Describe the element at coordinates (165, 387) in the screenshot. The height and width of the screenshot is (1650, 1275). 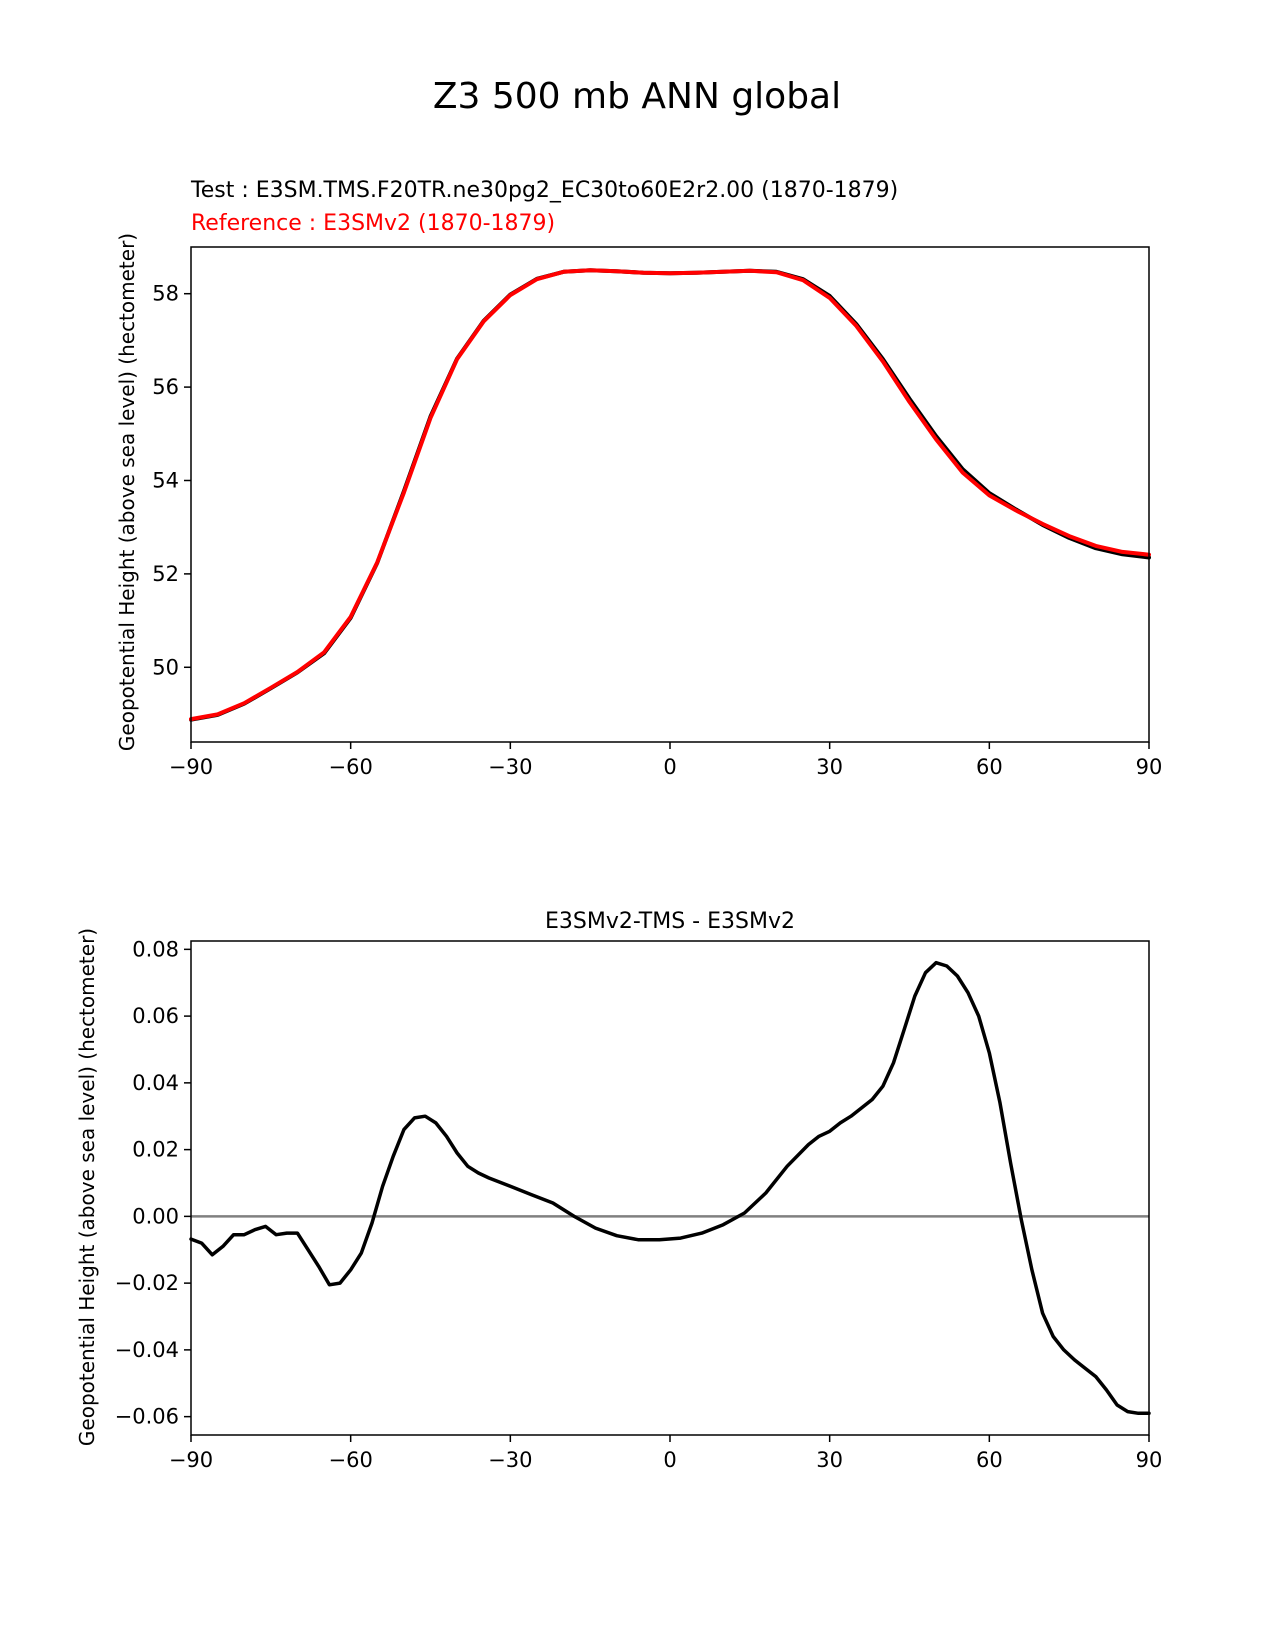
I see `top-y-tick-label: 56` at that location.